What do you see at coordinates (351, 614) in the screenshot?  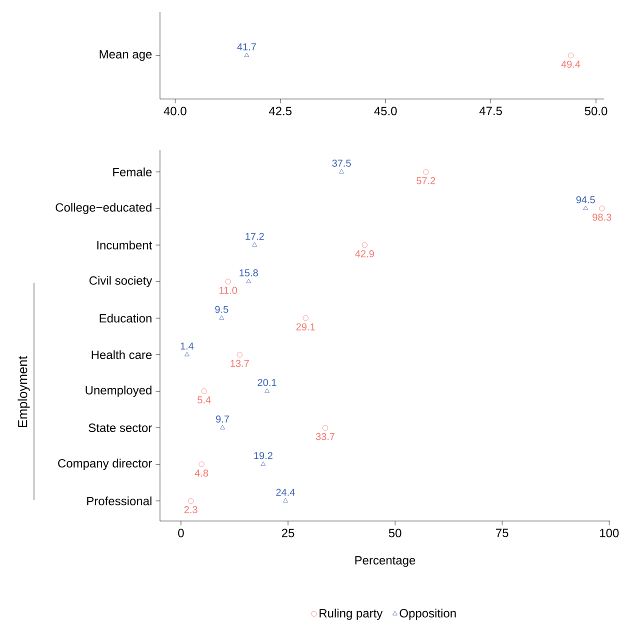 I see `legend-label: Ruling party` at bounding box center [351, 614].